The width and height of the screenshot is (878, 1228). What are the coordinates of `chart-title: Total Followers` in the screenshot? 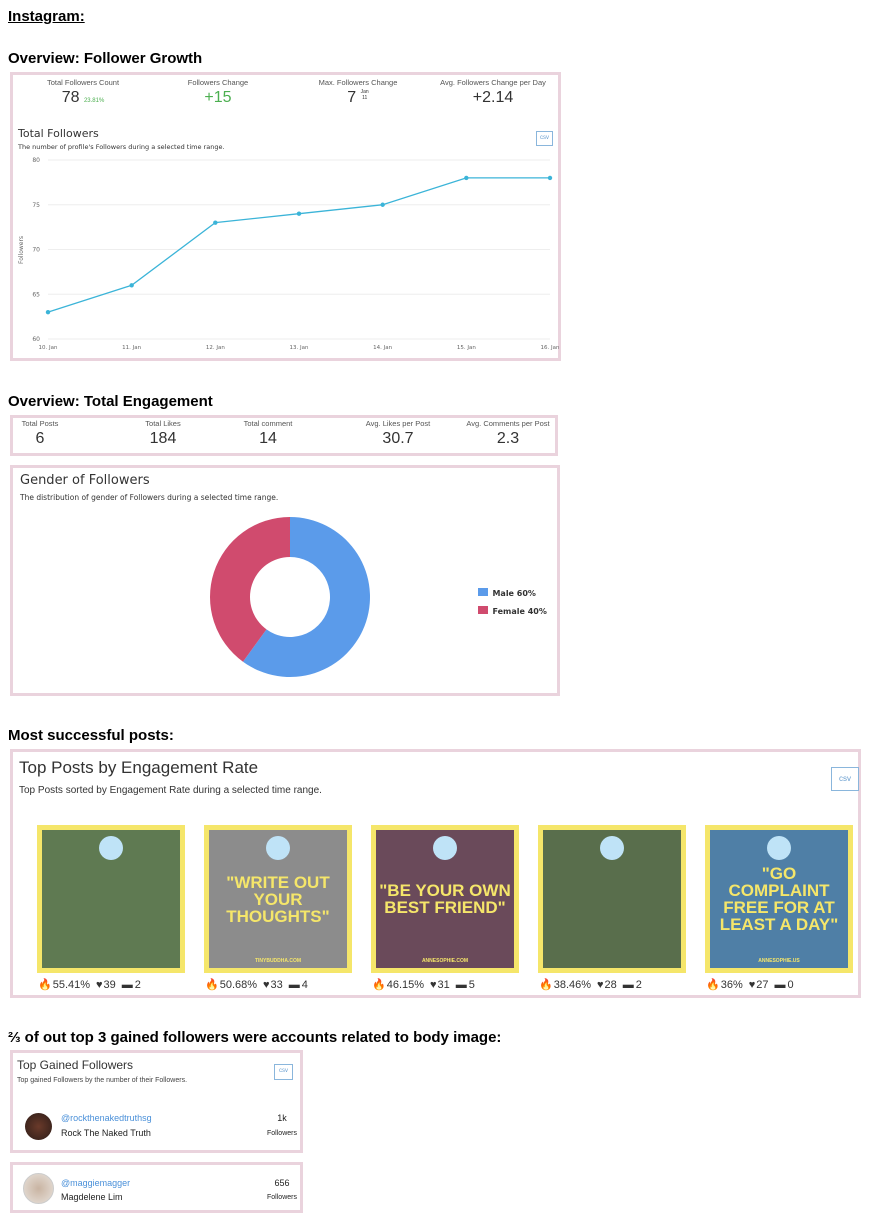 It's located at (58, 133).